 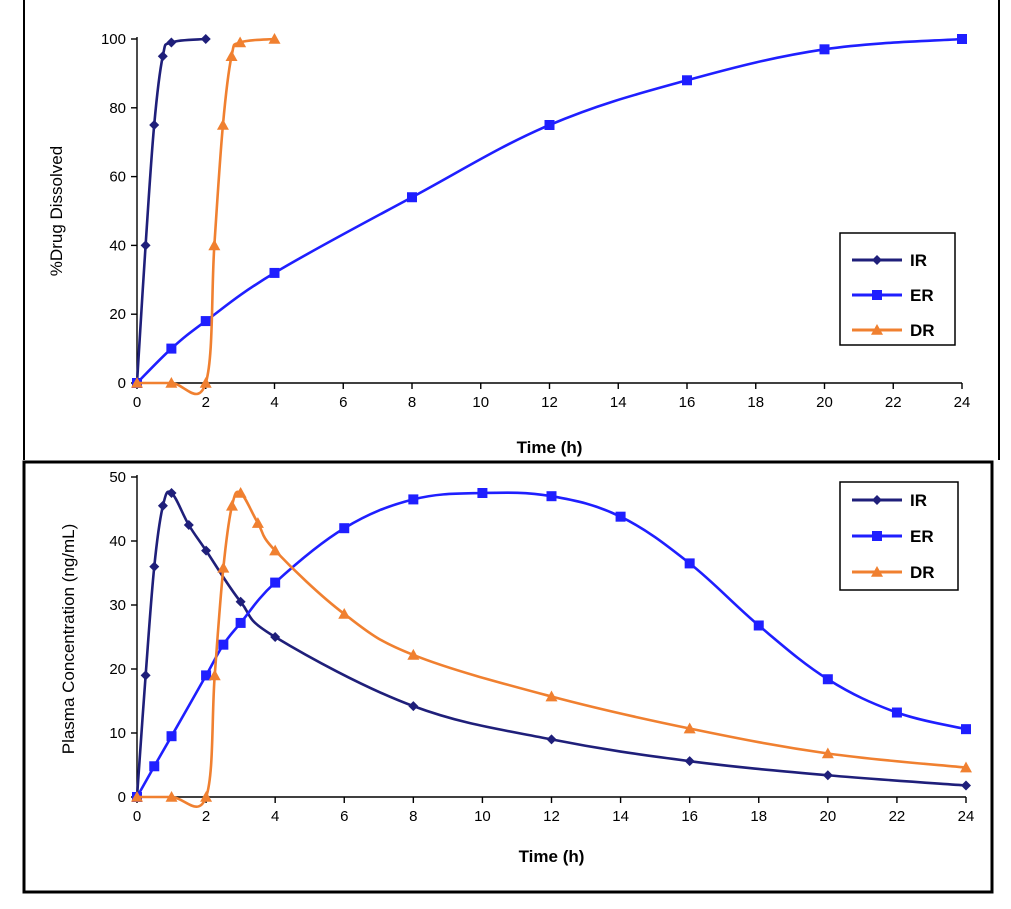 What do you see at coordinates (482, 816) in the screenshot?
I see `x-tick-label: 10` at bounding box center [482, 816].